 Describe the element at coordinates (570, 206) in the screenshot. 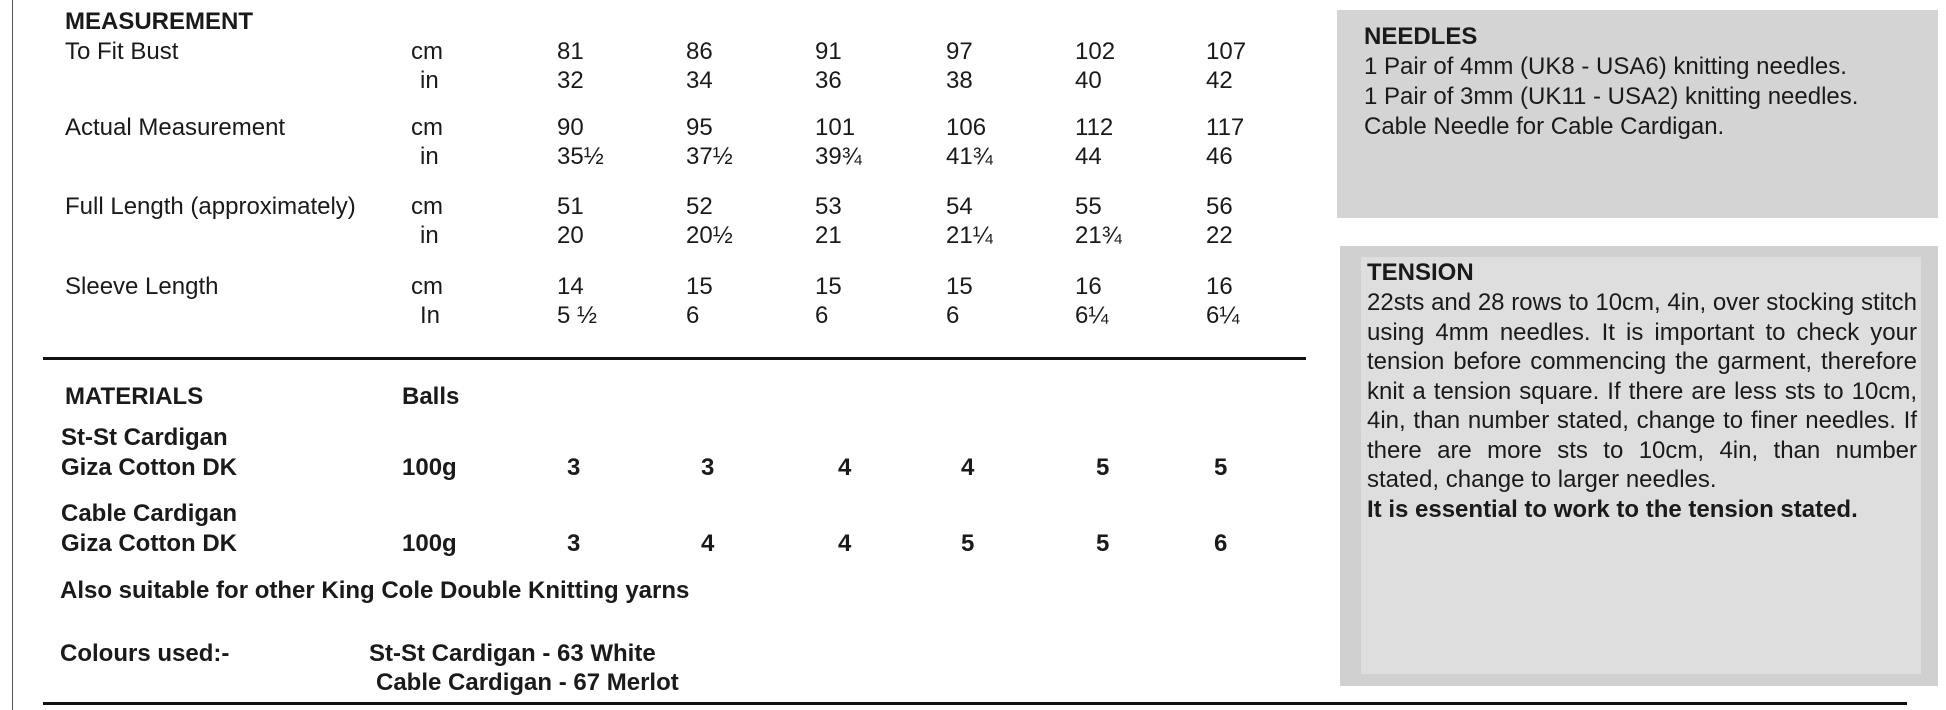

I see `size-value: 51` at that location.